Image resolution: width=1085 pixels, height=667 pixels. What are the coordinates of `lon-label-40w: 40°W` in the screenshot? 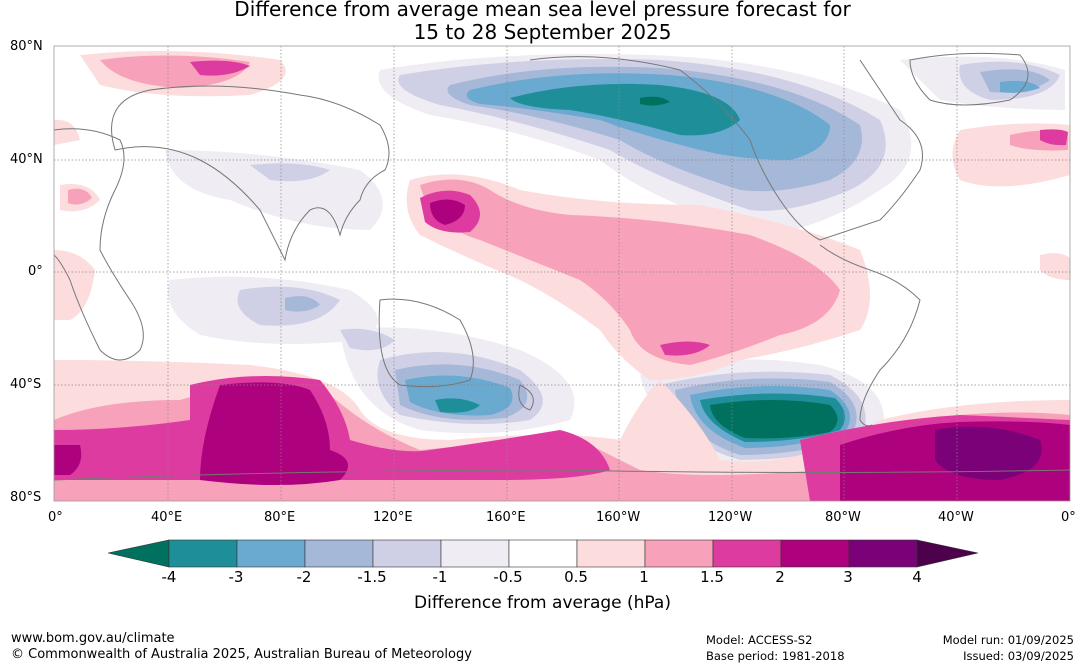 It's located at (956, 517).